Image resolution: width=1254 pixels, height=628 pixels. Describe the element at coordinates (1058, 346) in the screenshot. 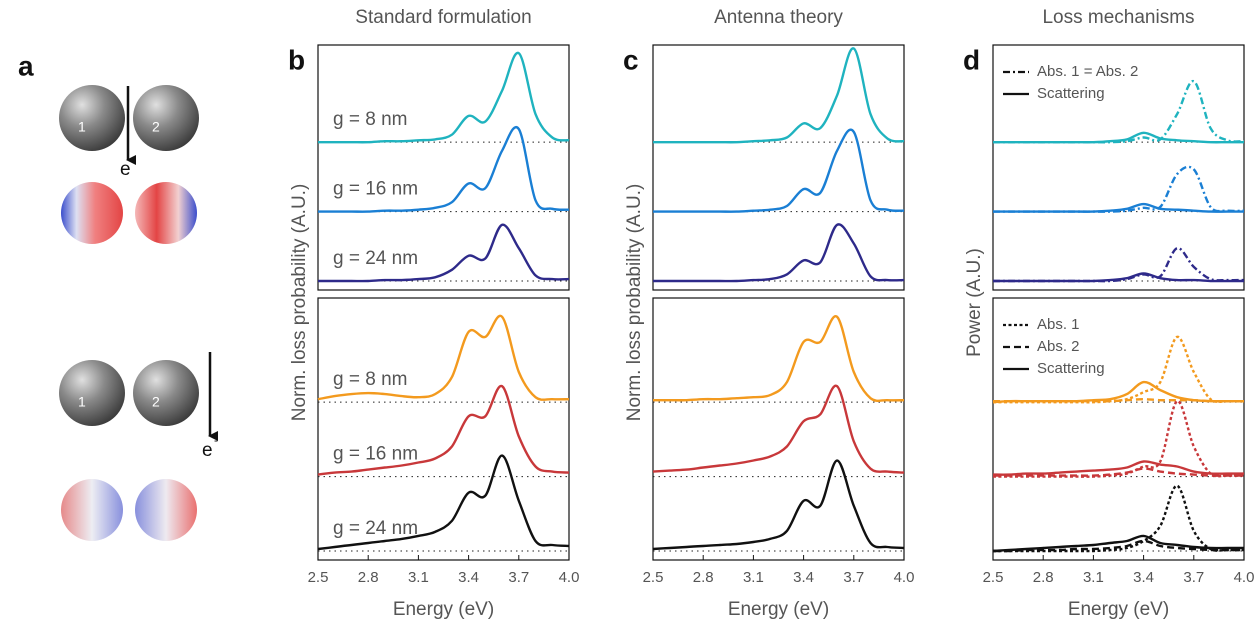

I see `legend-label: Abs. 2` at that location.